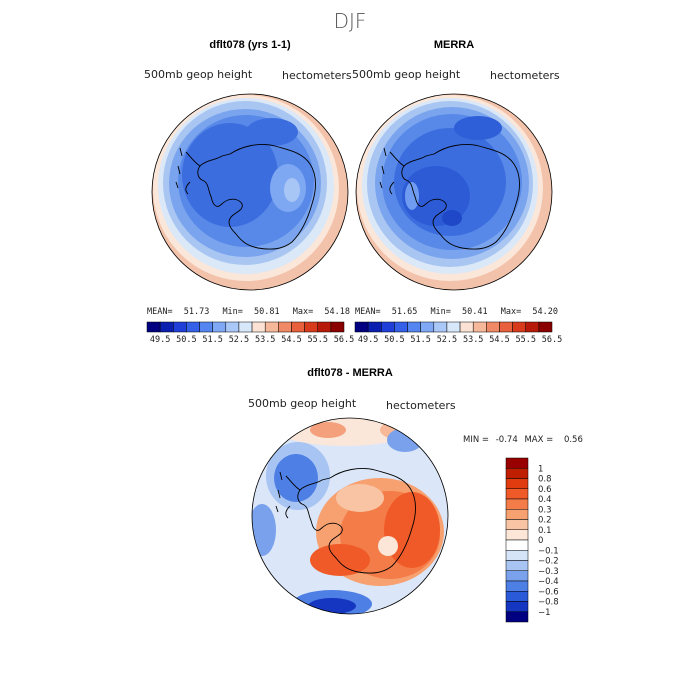 Image resolution: width=700 pixels, height=700 pixels. I want to click on map-diff-blue-ne, so click(405, 440).